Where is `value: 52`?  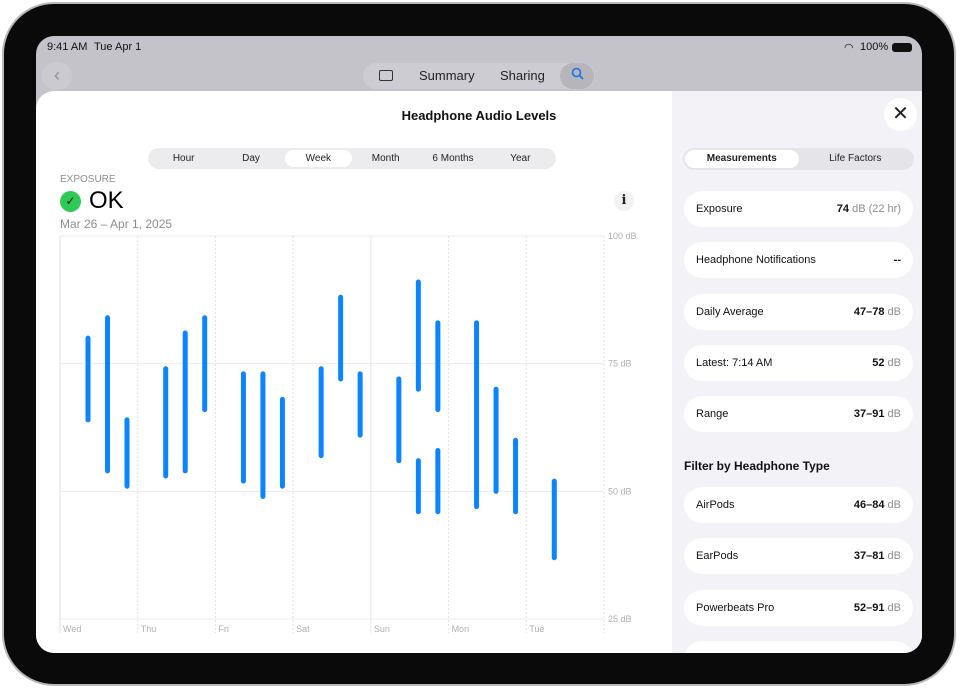 value: 52 is located at coordinates (878, 362).